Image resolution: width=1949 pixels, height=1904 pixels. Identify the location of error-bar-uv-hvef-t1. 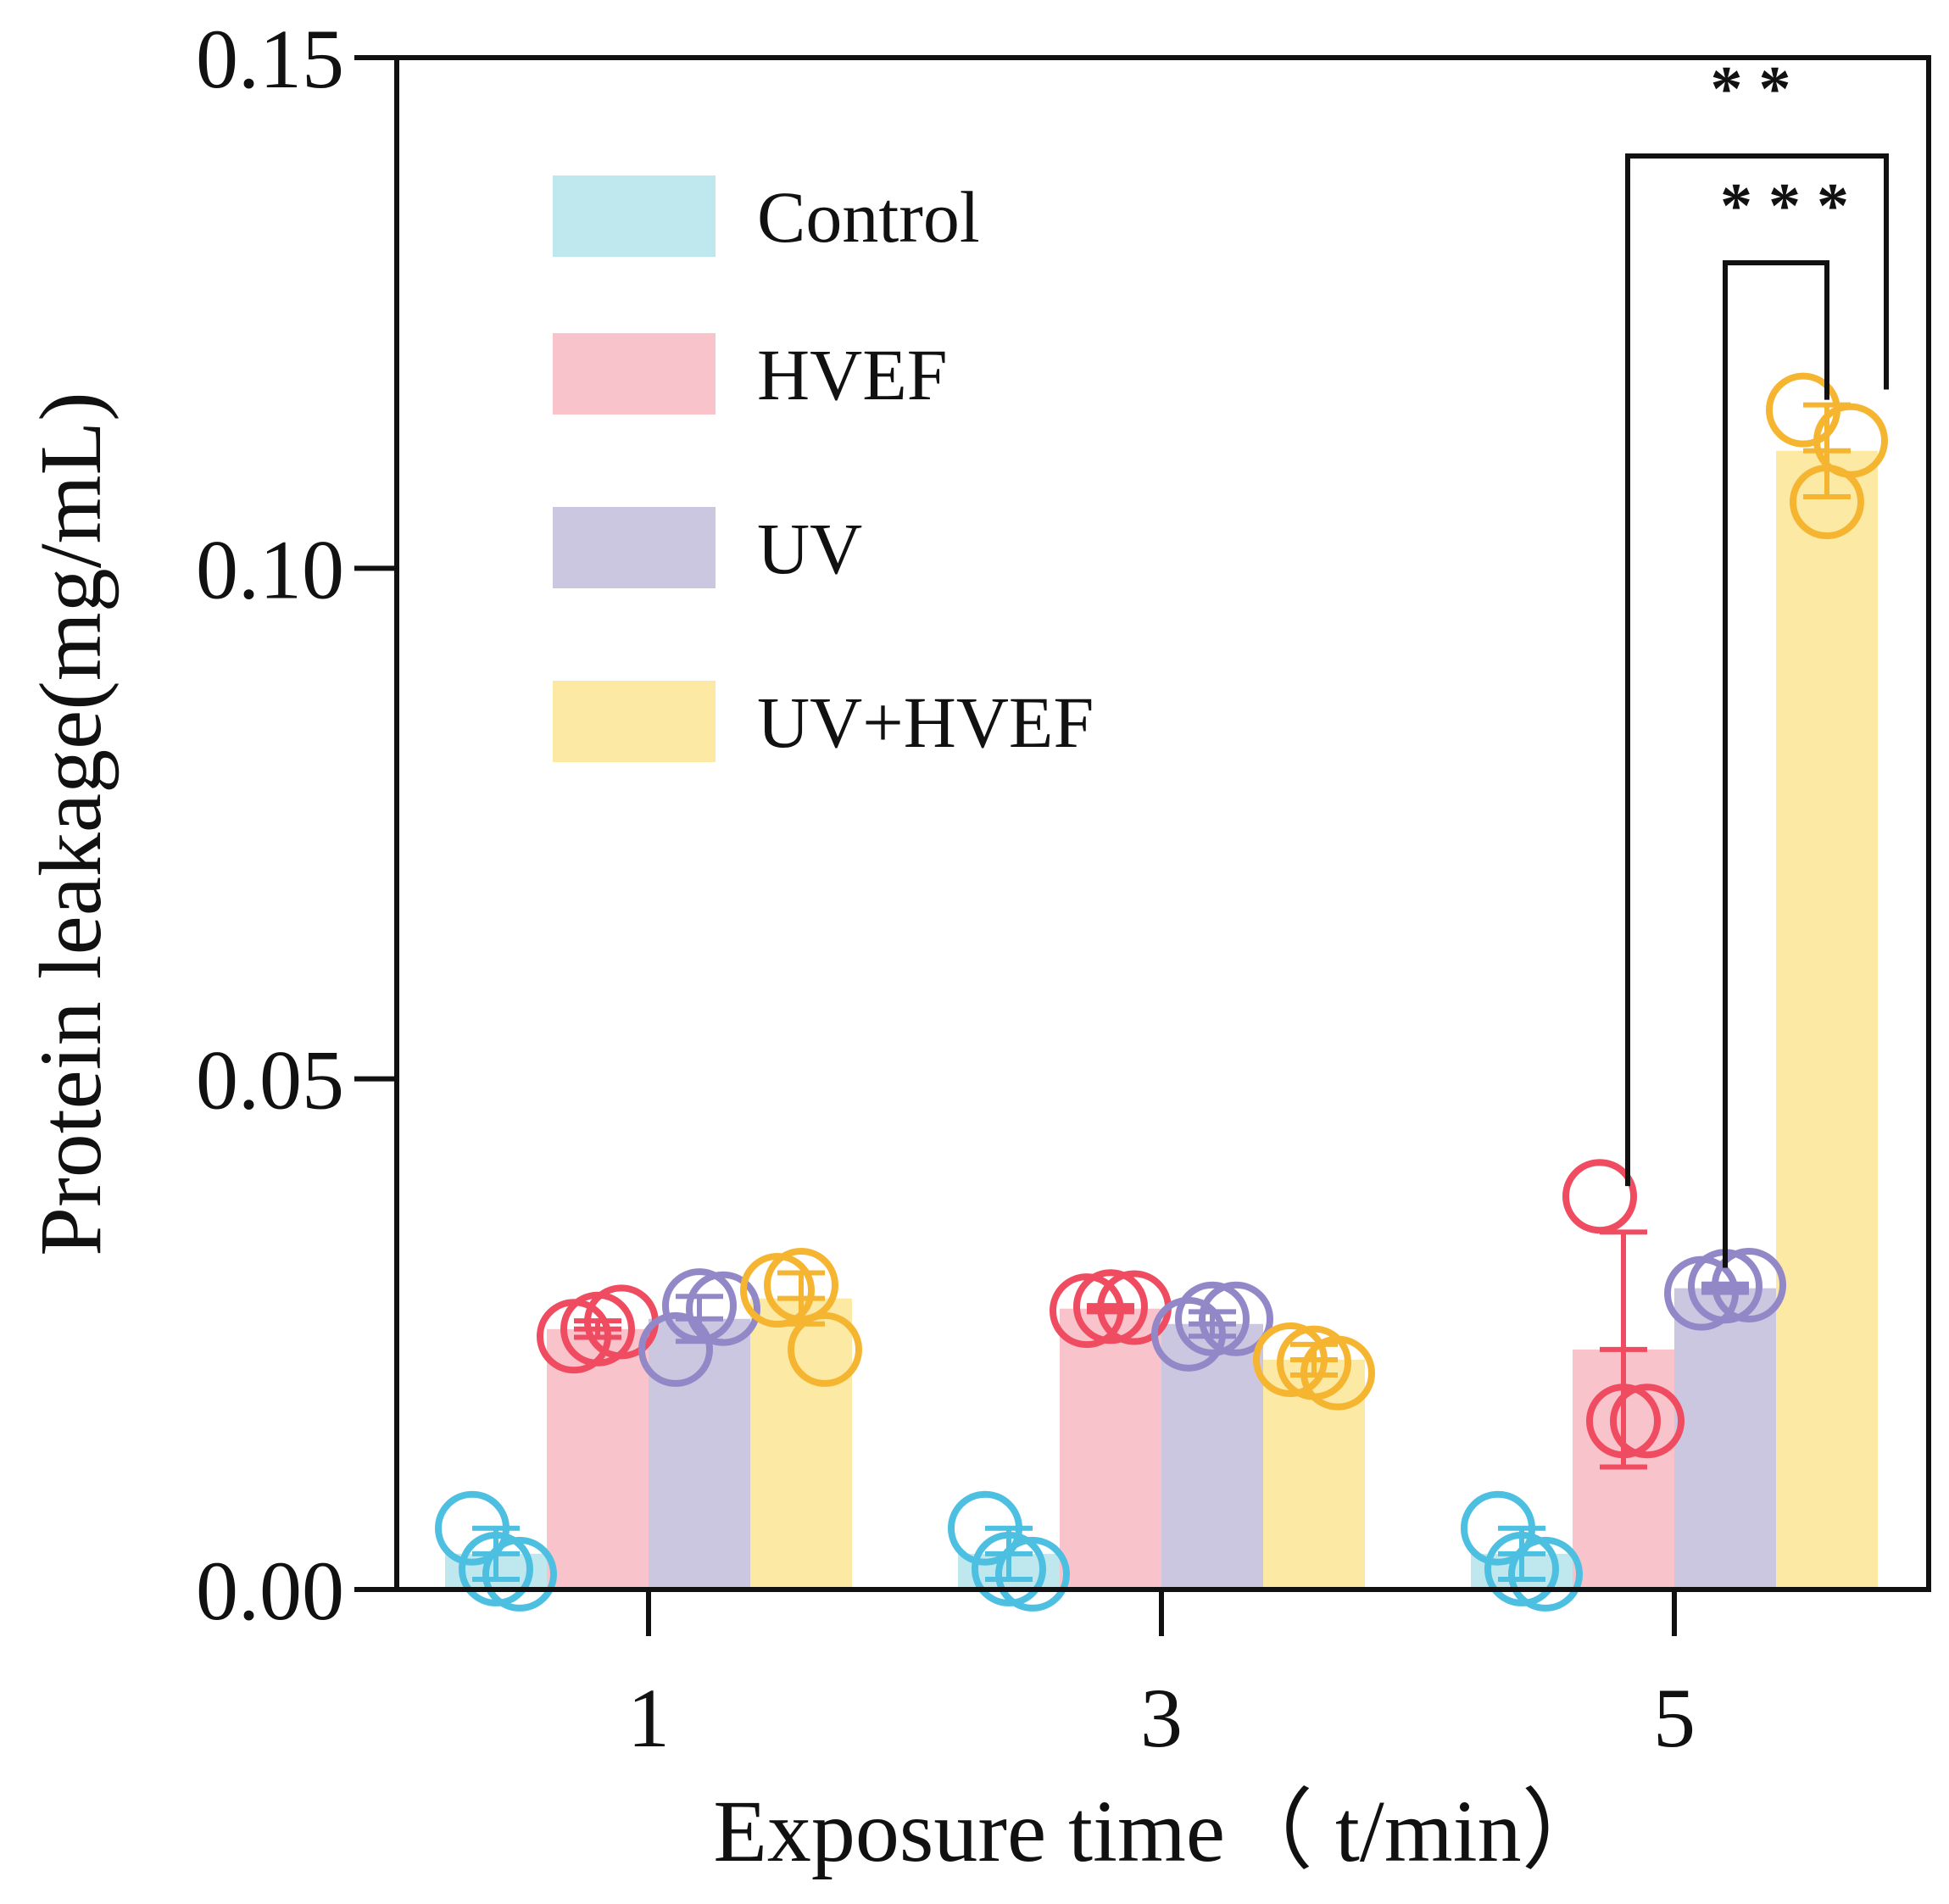
(801, 1299).